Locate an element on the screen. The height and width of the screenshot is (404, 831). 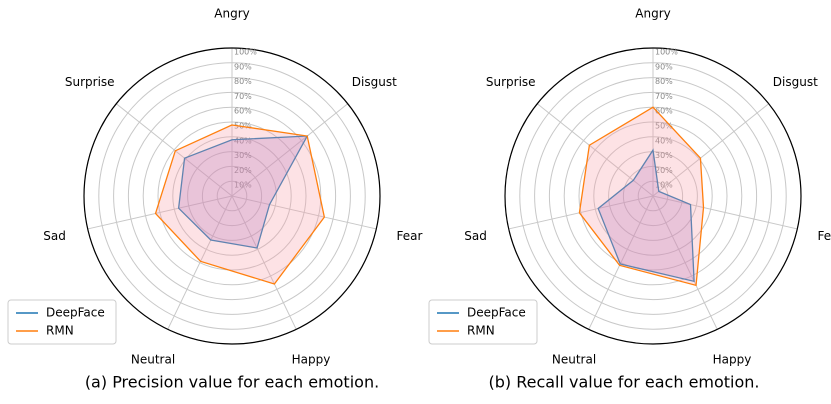
caption: (a) Precision value for each emotion. is located at coordinates (232, 382).